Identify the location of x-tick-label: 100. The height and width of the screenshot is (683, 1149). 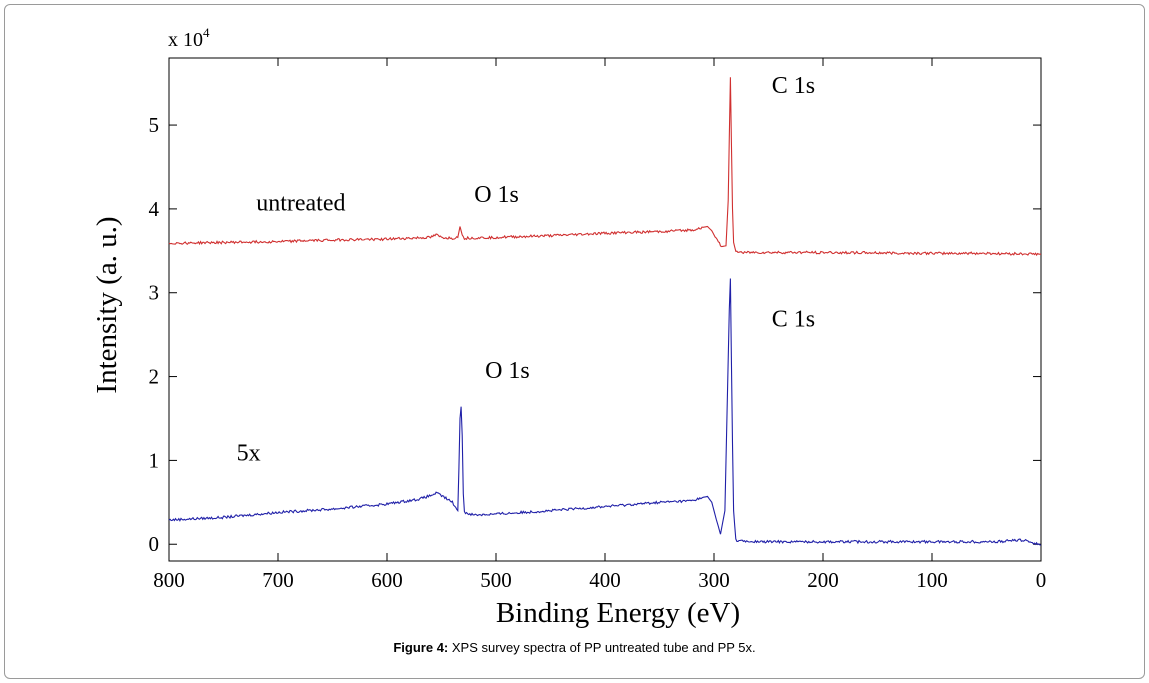
(932, 580).